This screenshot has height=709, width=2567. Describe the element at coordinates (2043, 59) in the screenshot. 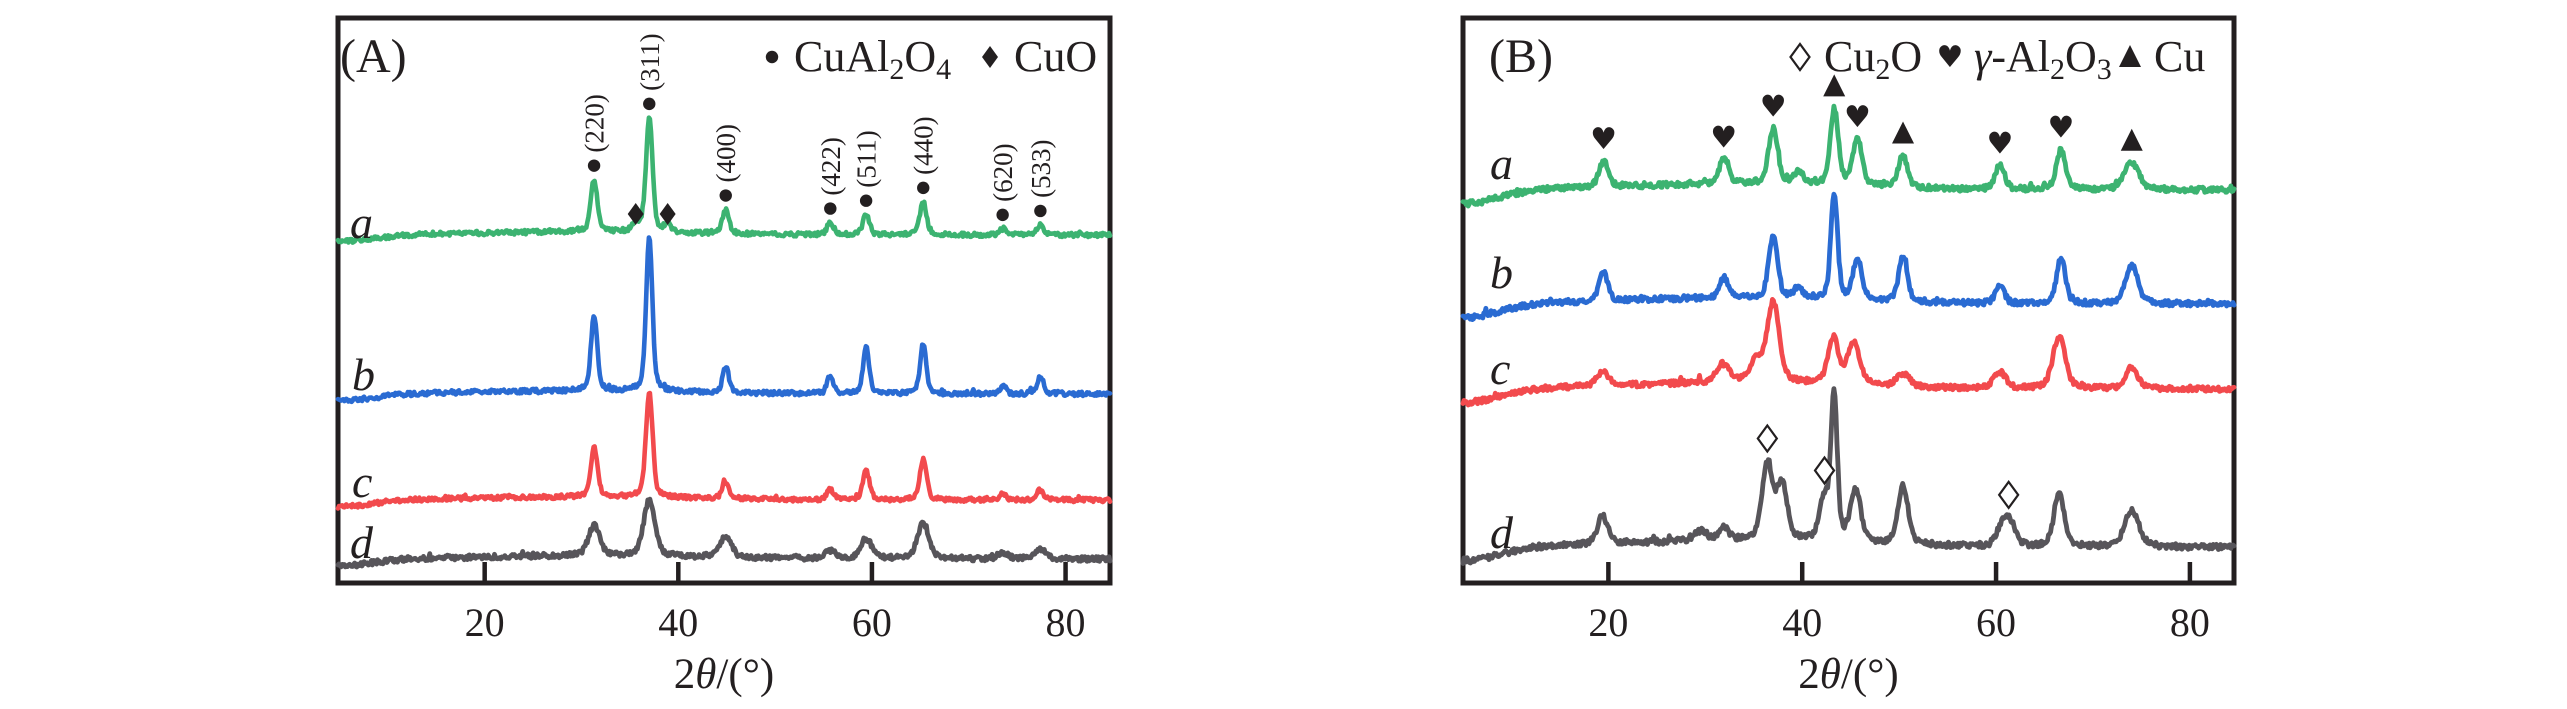

I see `legend-label-2: γ-Al2​O3​` at that location.